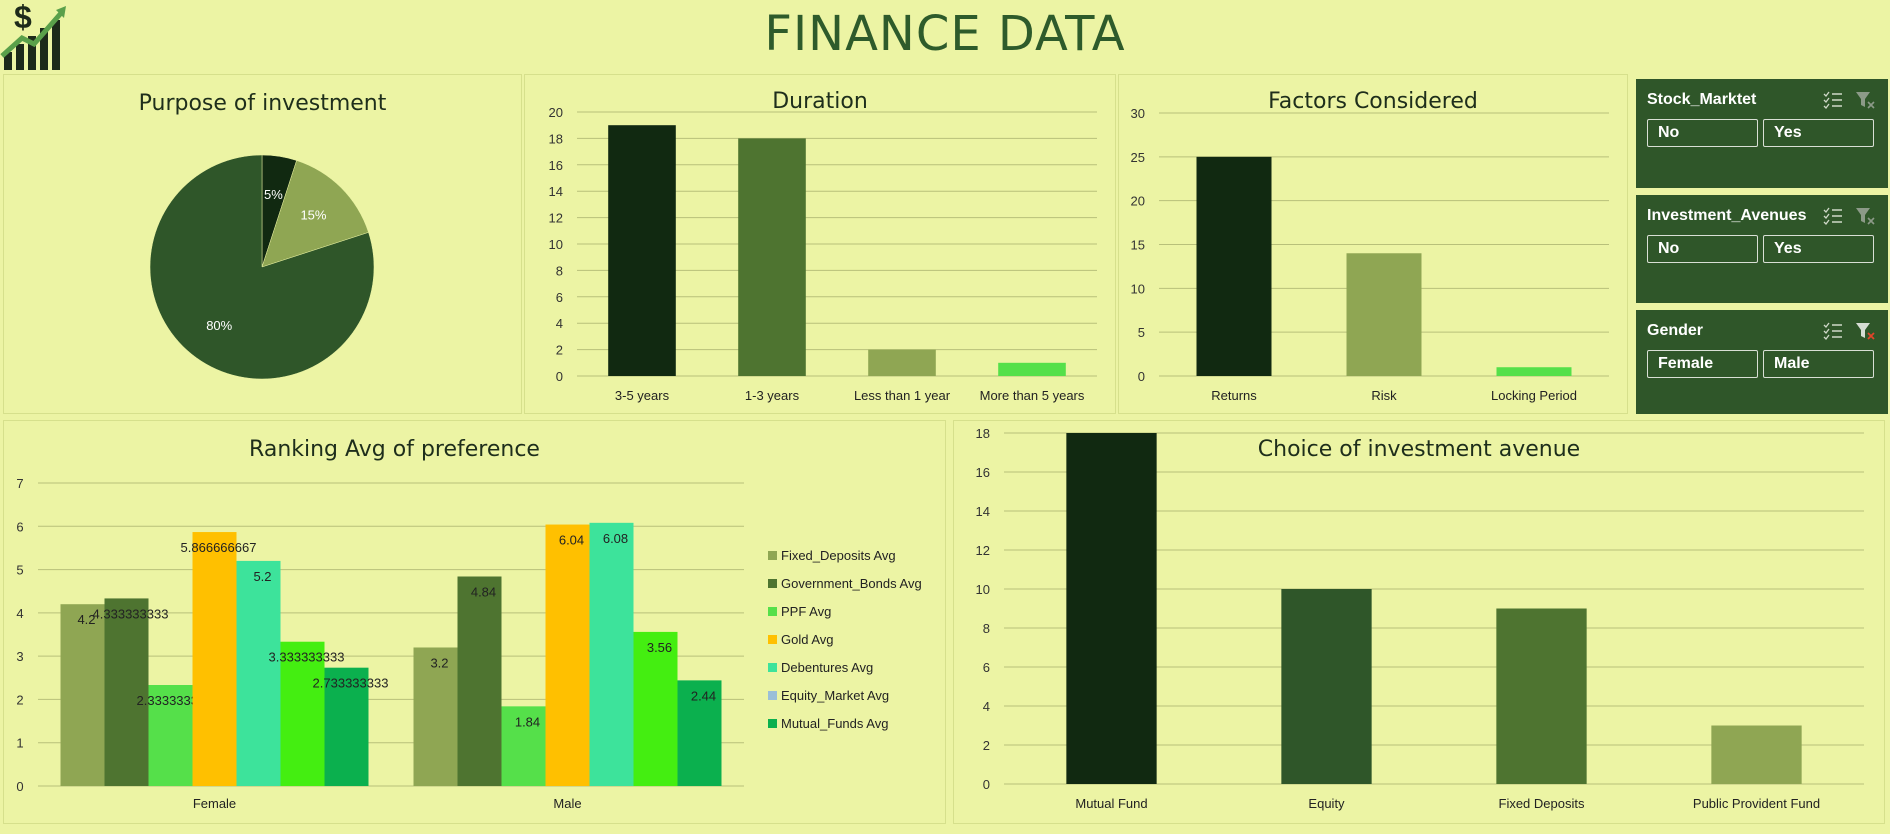 The height and width of the screenshot is (834, 1890). I want to click on ranking-data-label: 3.333333333, so click(307, 657).